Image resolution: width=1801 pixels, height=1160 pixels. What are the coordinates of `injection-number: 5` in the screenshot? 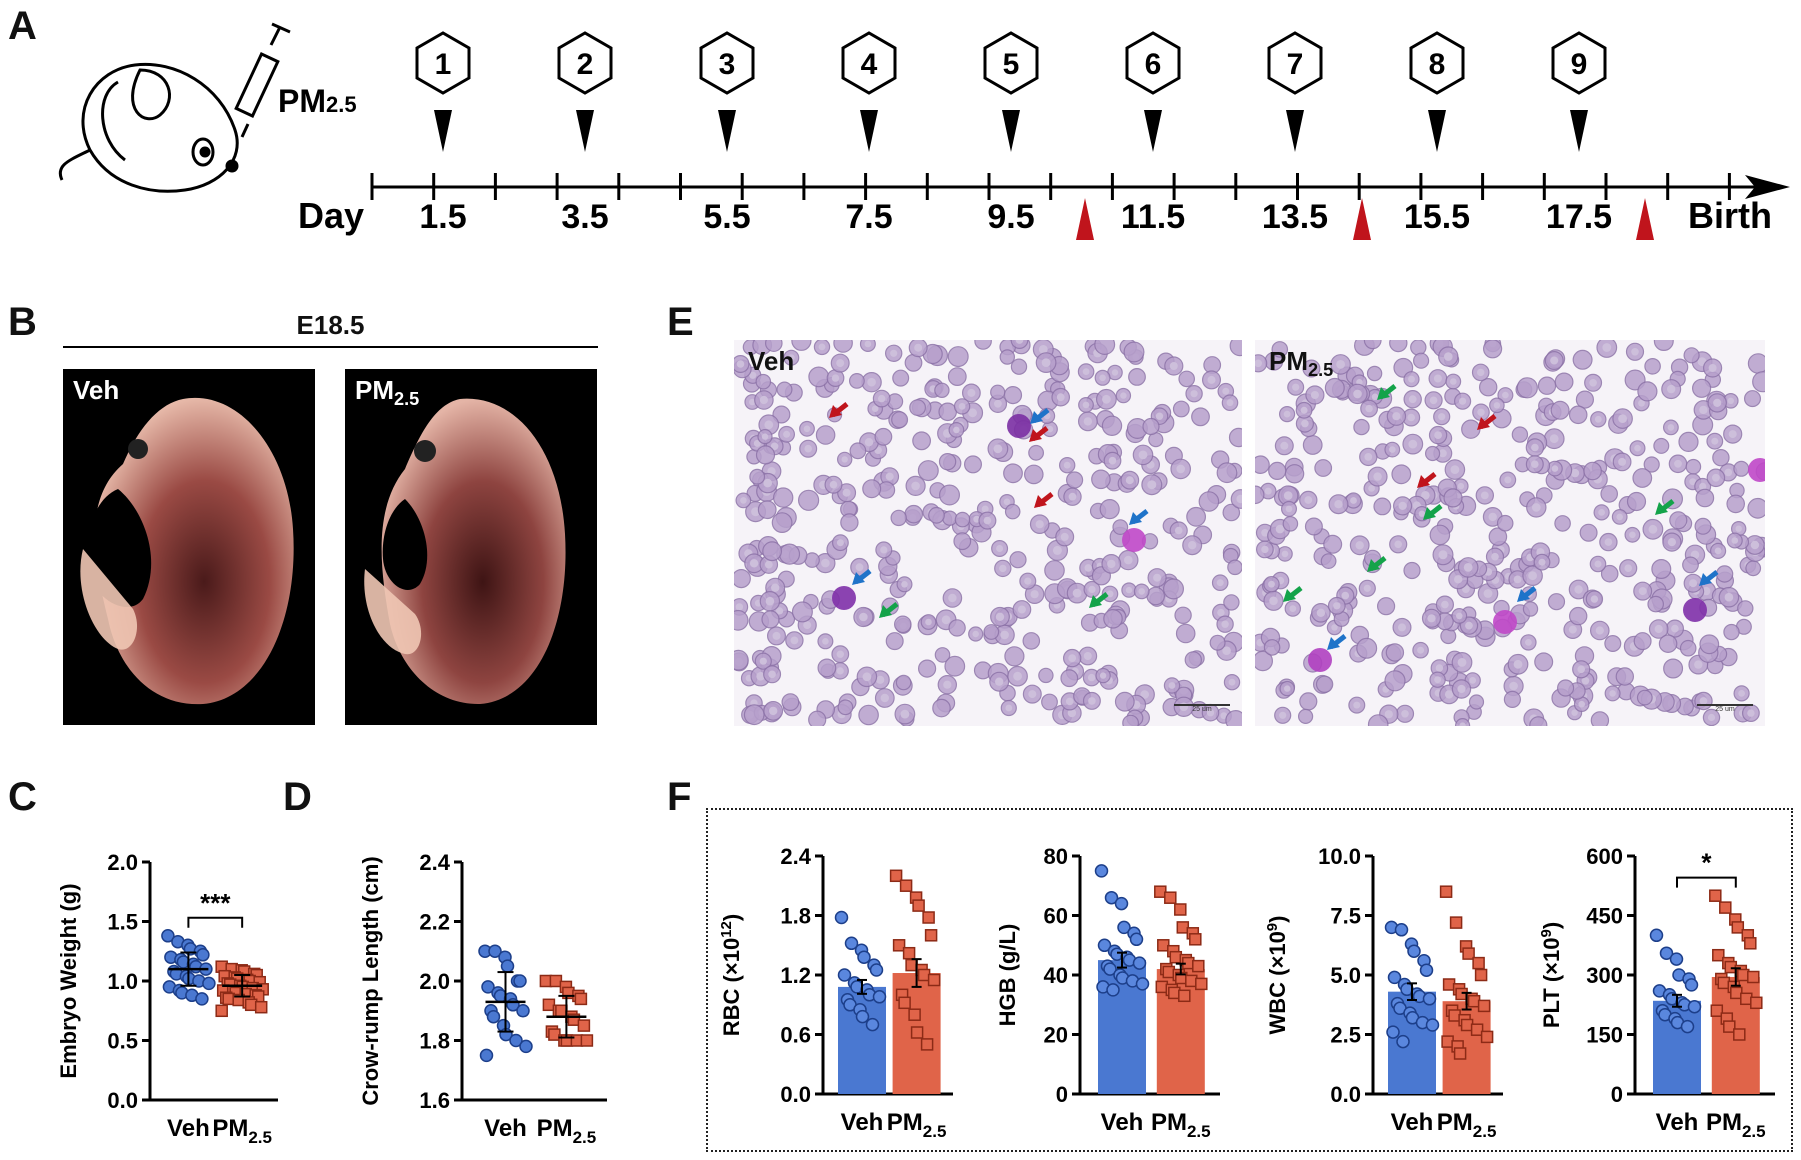 It's located at (1011, 64).